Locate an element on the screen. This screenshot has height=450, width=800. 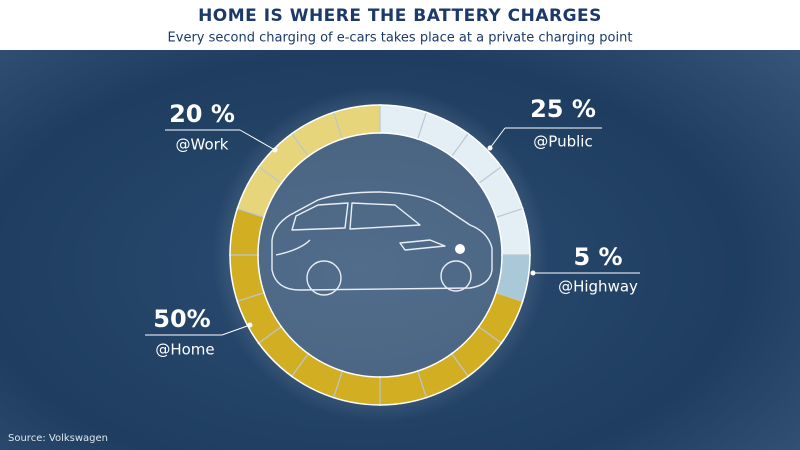
category-label: @Work is located at coordinates (202, 145).